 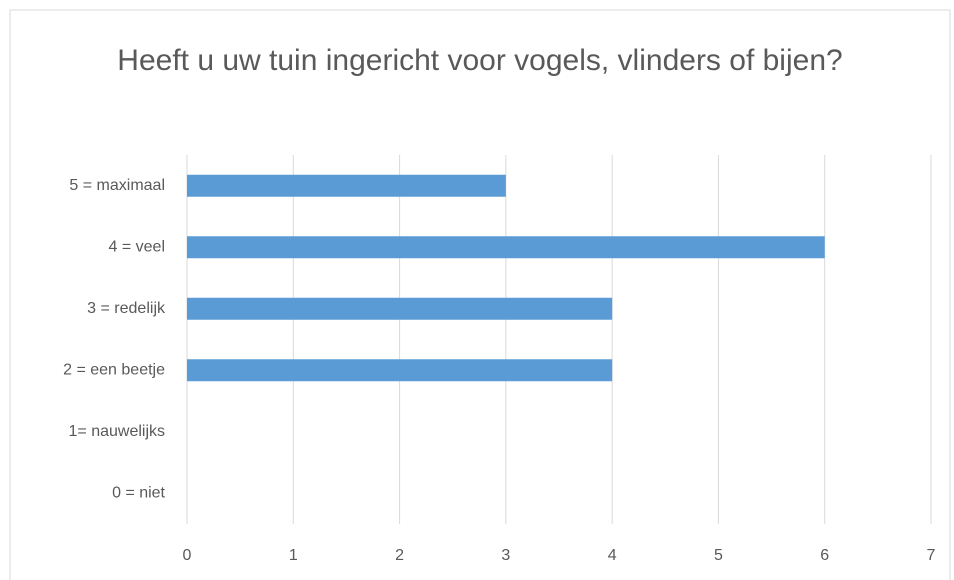 I want to click on x-tick-label: 1, so click(x=293, y=555).